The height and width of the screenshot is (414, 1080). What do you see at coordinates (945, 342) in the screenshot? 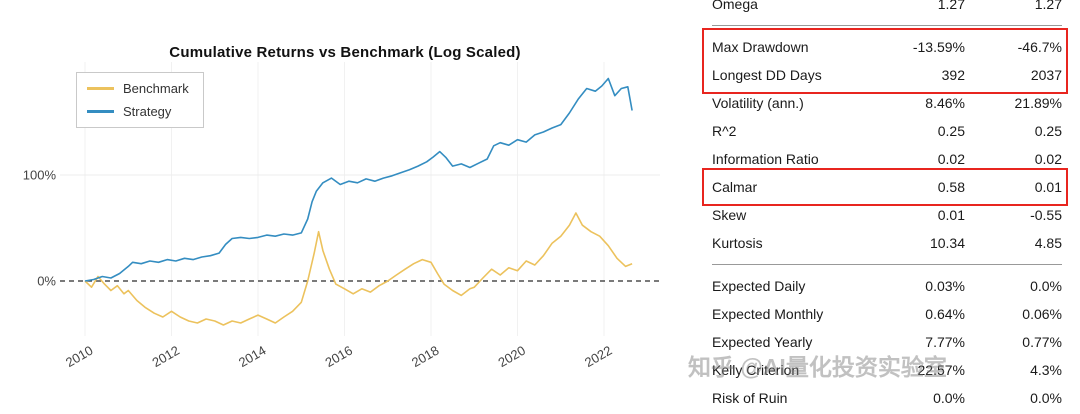
I see `metric-value-col1: 7.77%` at bounding box center [945, 342].